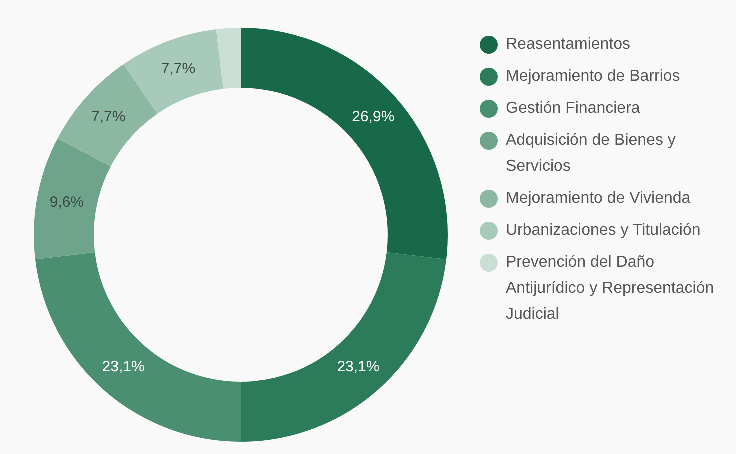 The image size is (736, 454). What do you see at coordinates (373, 117) in the screenshot?
I see `data-label: 26,9%` at bounding box center [373, 117].